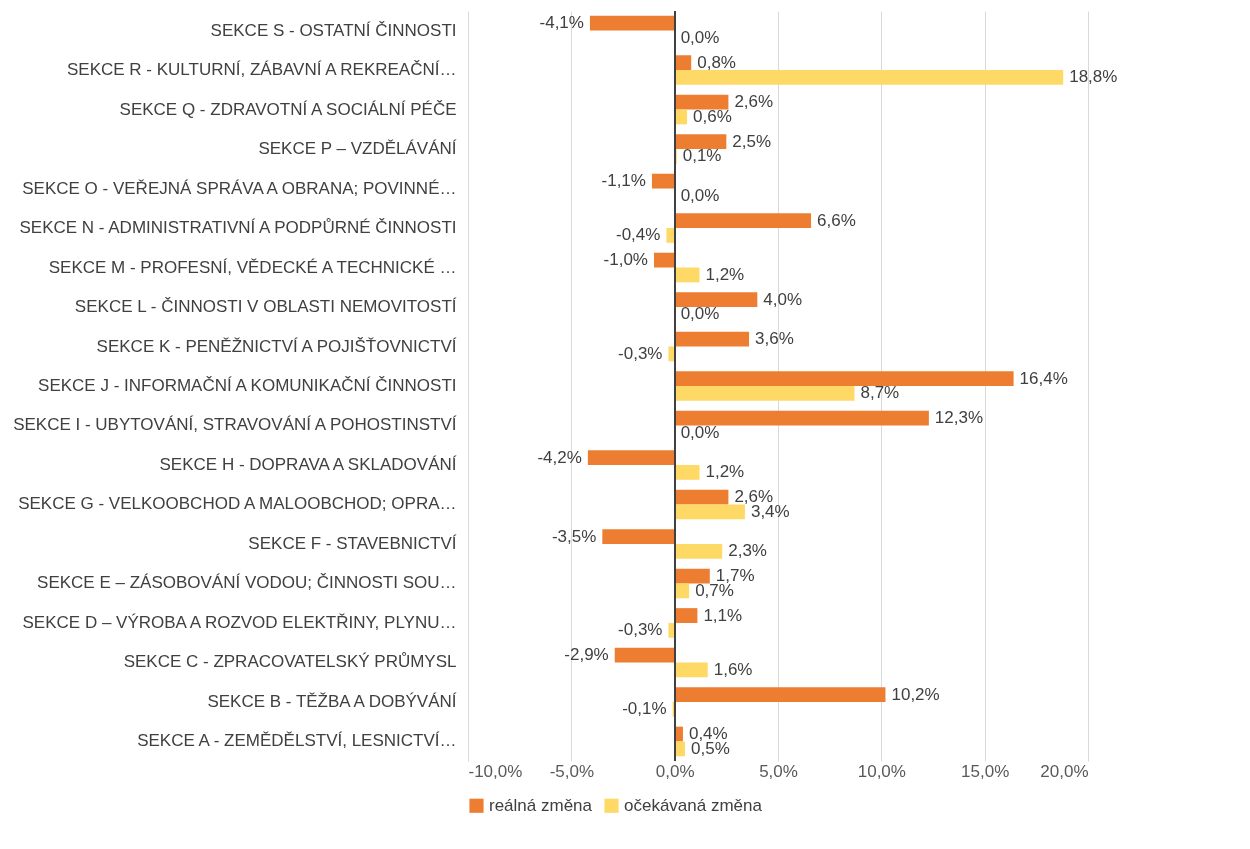 This screenshot has width=1250, height=849. What do you see at coordinates (276, 346) in the screenshot?
I see `y-tick-label: SEKCE K - PENĚŽNICTVÍ A POJIŠŤOVNICTVÍ` at bounding box center [276, 346].